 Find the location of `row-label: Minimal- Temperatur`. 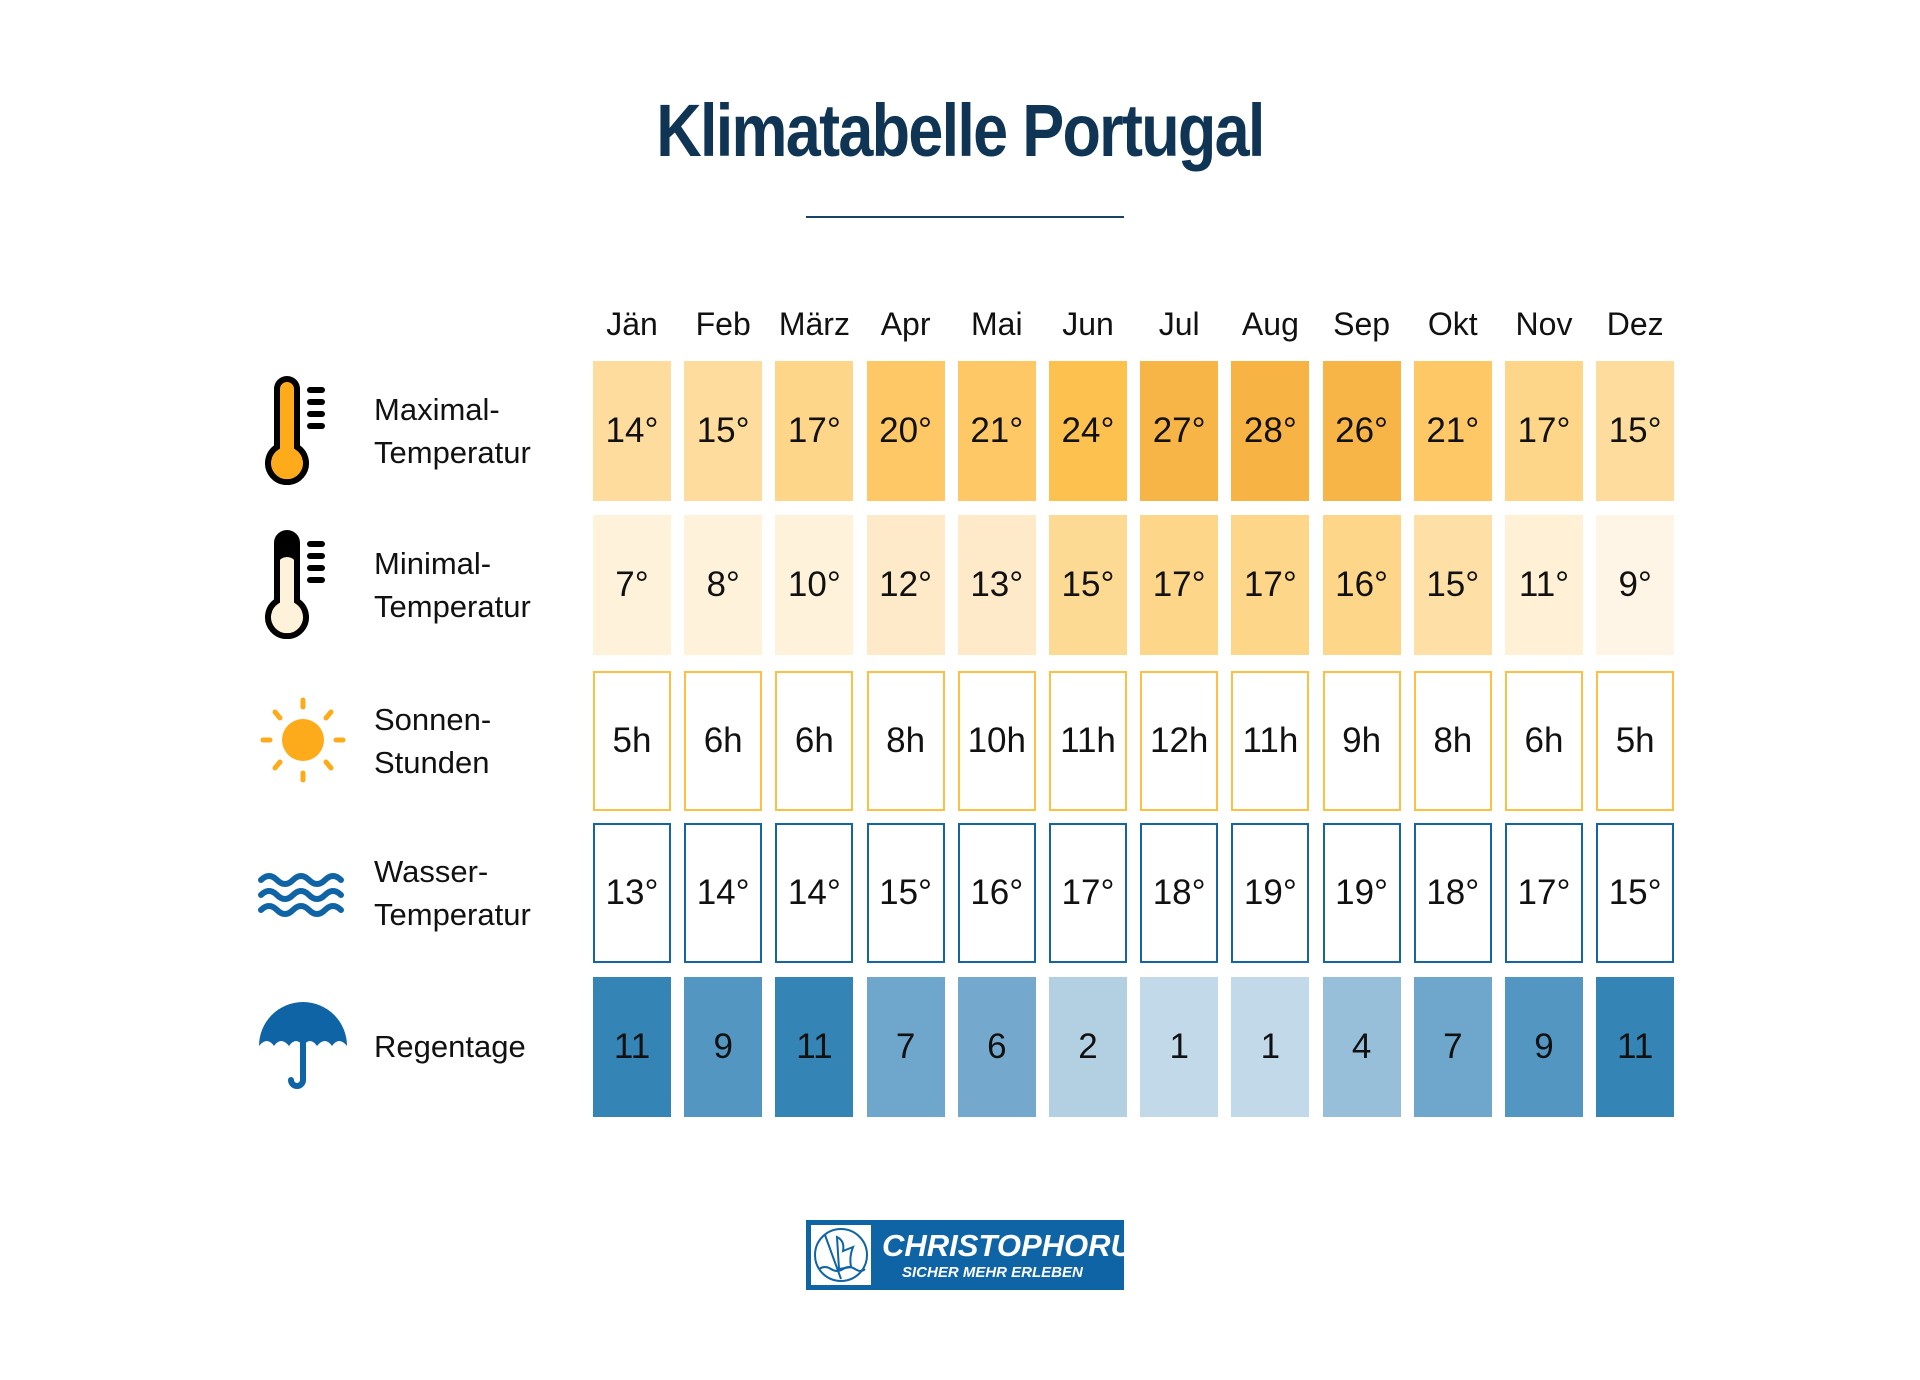

row-label: Minimal- Temperatur is located at coordinates (452, 585).